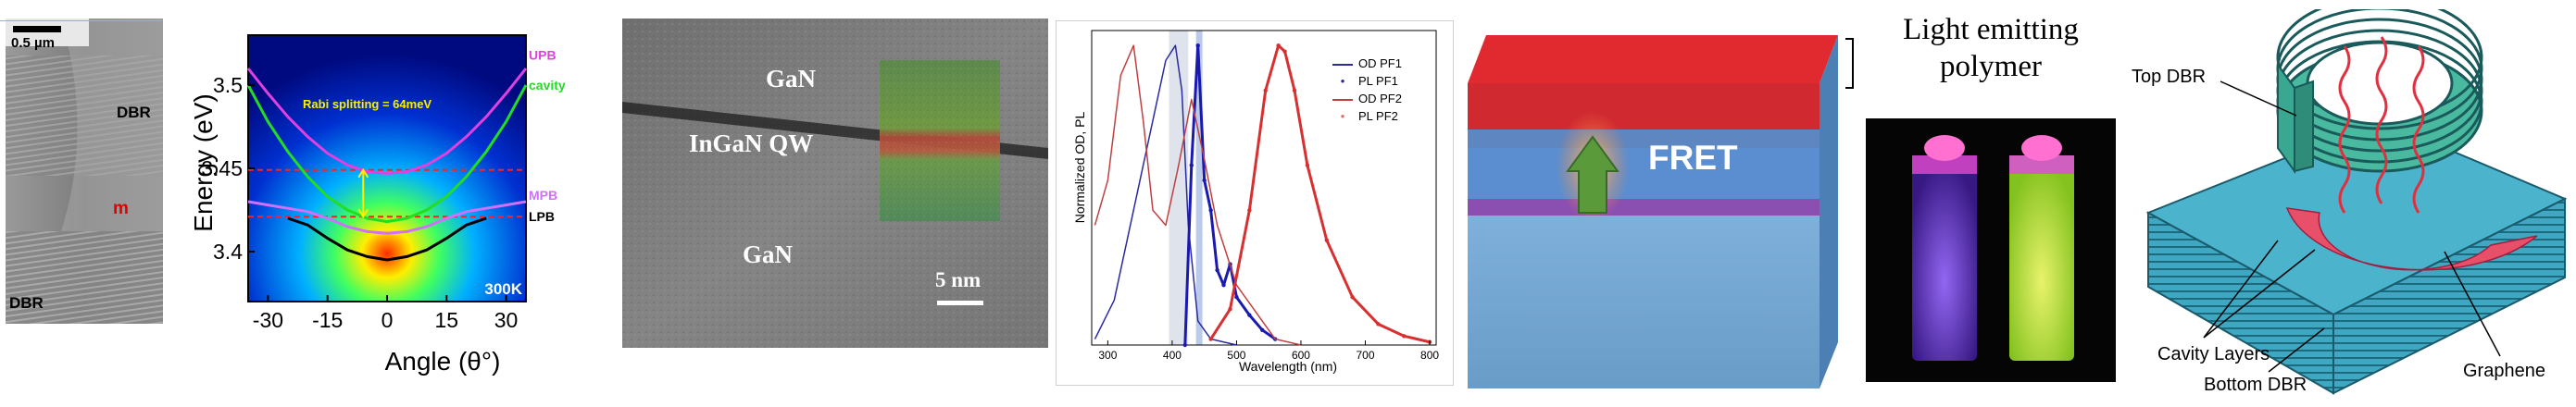 This screenshot has height=407, width=2576. I want to click on heatmap-background, so click(387, 168).